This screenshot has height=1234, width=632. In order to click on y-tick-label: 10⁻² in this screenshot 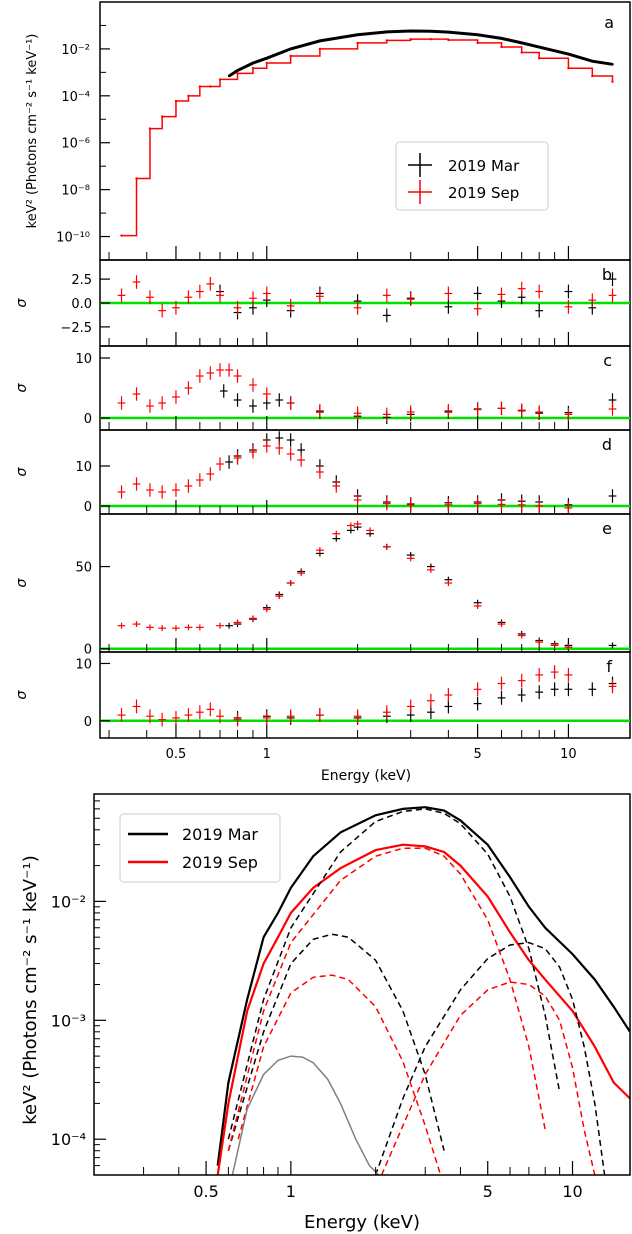, I will do `click(68, 901)`.